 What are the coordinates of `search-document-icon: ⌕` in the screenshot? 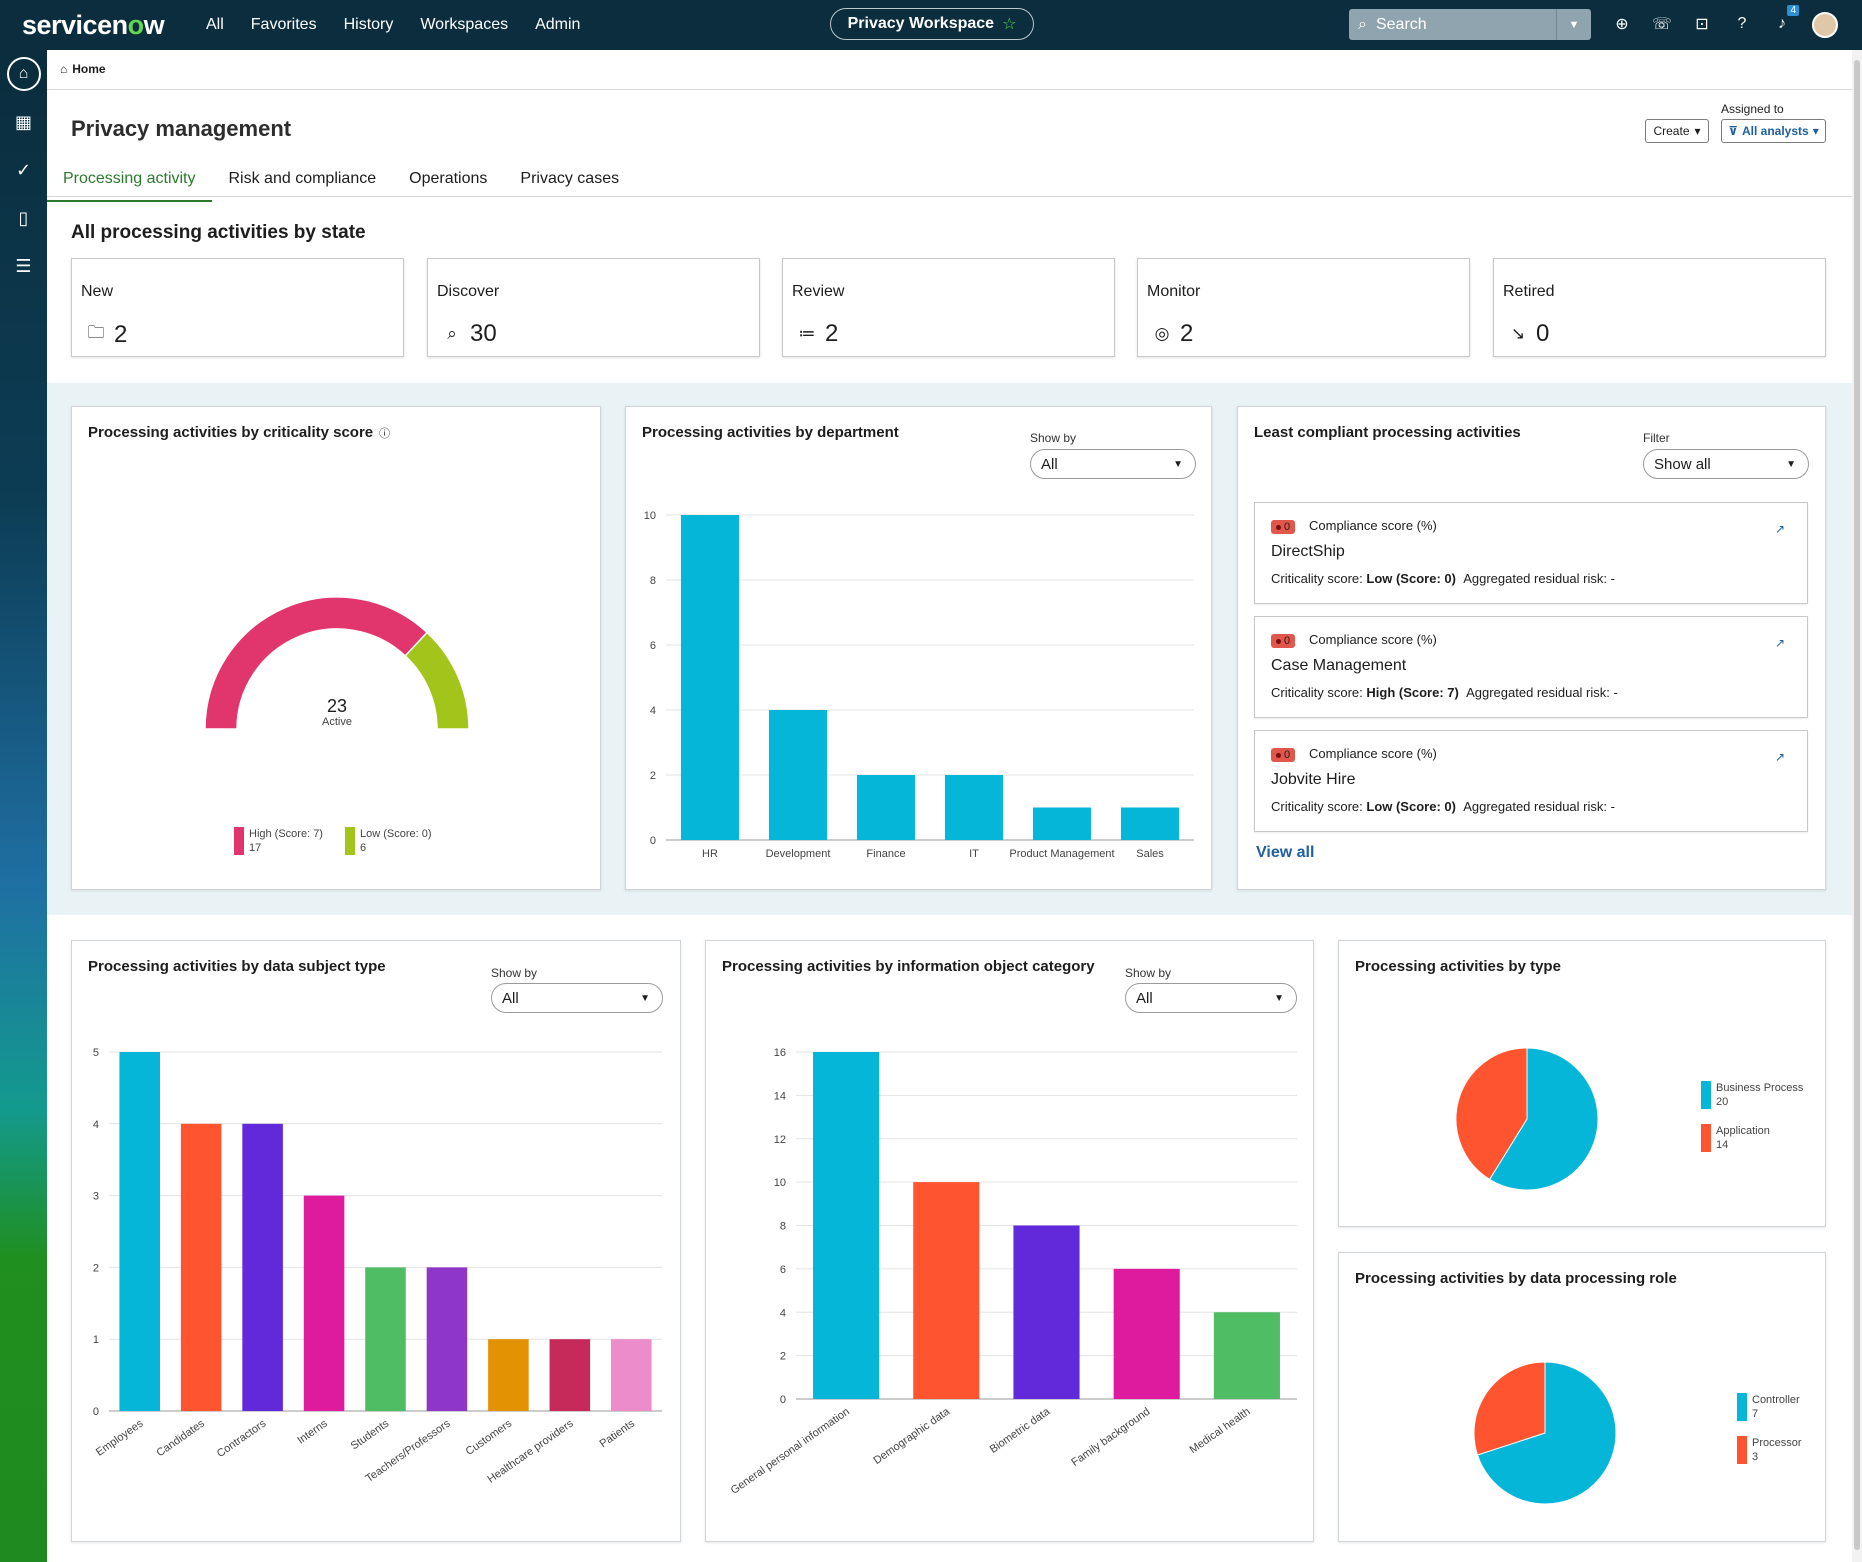 It's located at (452, 333).